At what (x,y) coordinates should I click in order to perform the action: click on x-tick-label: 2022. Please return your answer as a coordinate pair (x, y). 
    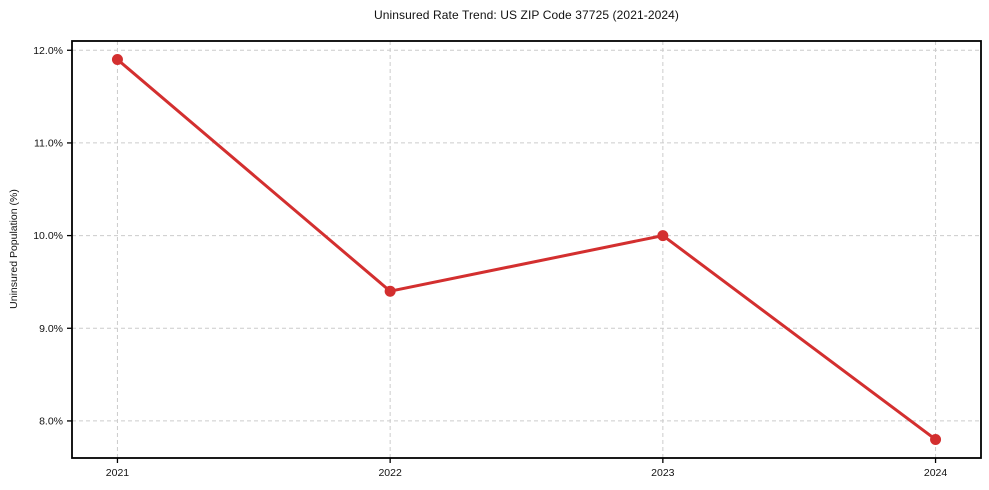
    Looking at the image, I should click on (390, 473).